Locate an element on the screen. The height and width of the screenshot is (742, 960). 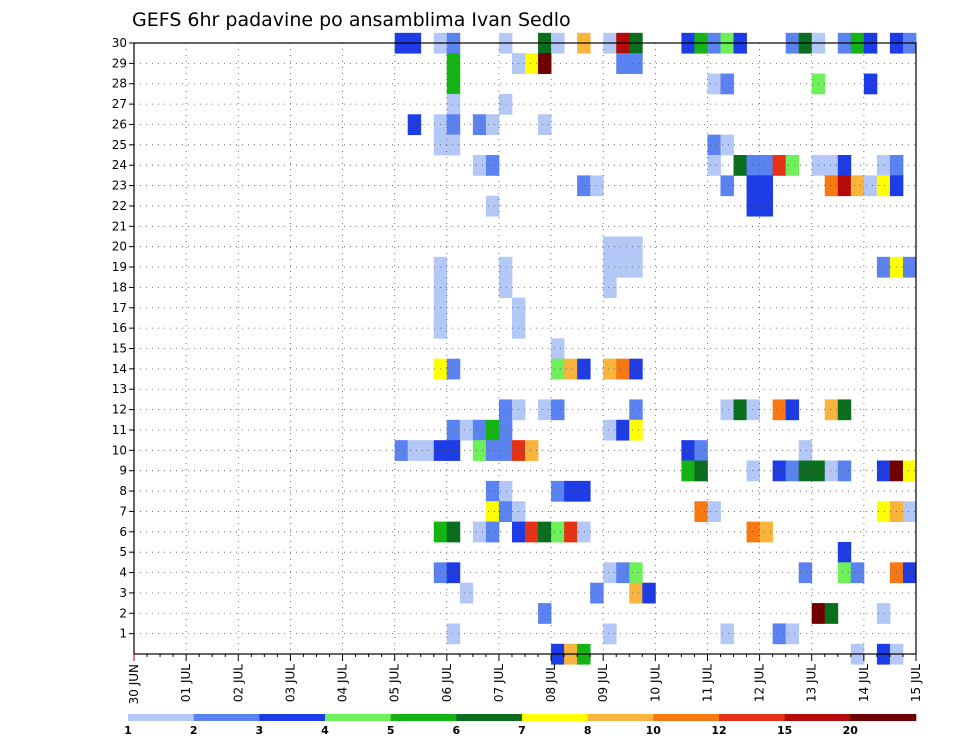
x-tick-label: 07 JUL is located at coordinates (499, 683).